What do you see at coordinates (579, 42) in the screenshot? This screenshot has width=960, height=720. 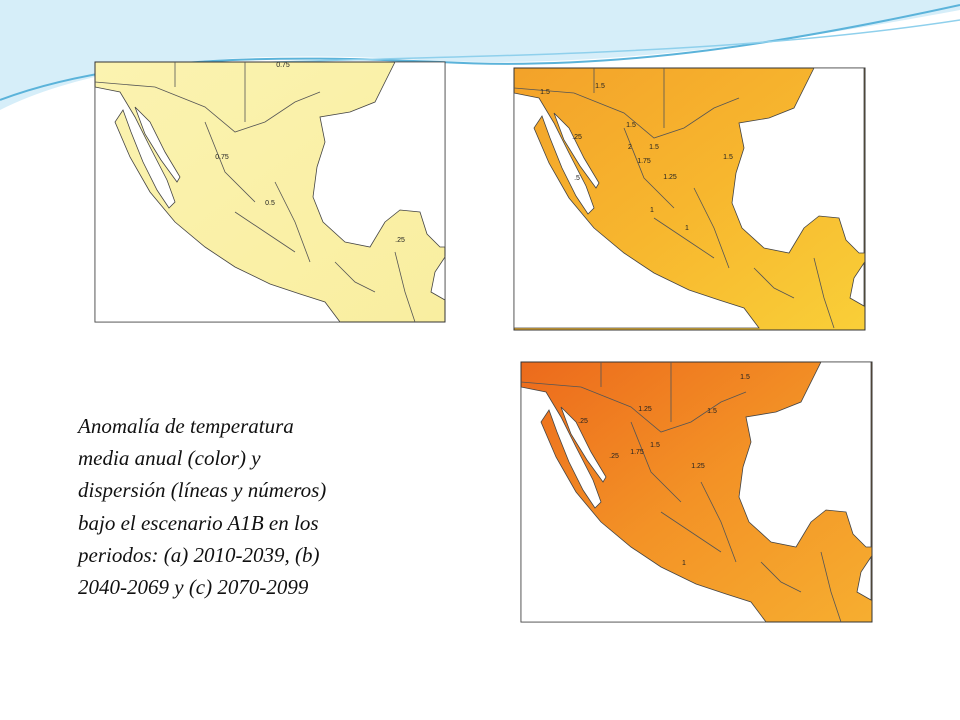 I see `header-line` at bounding box center [579, 42].